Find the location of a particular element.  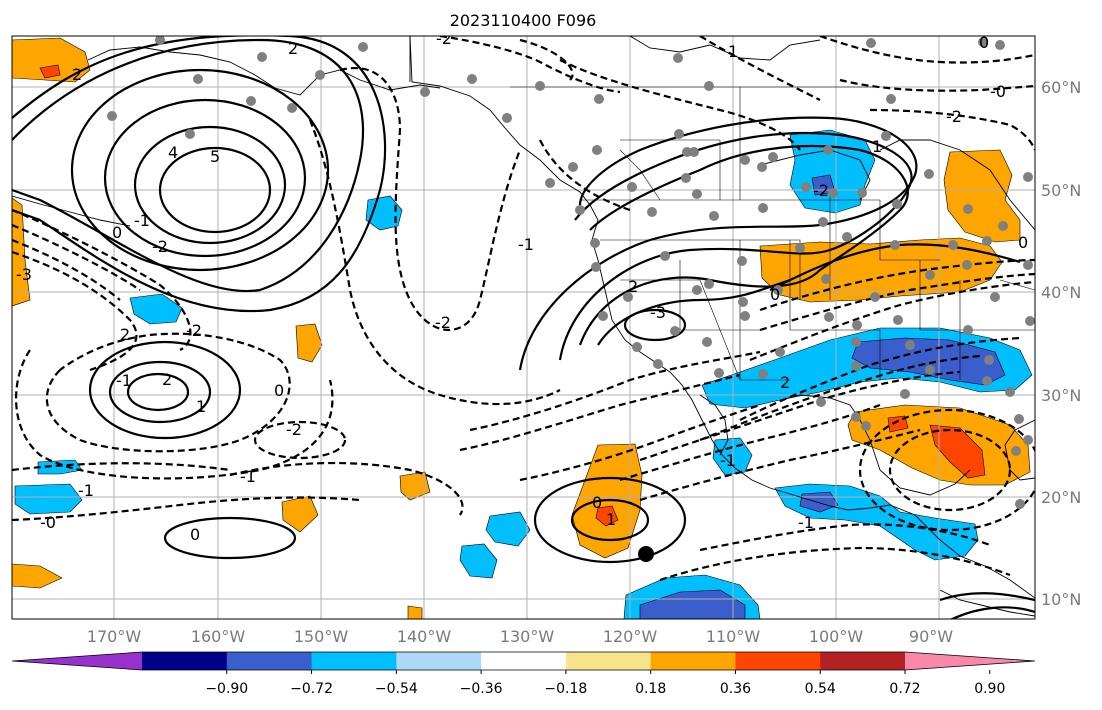

colorbar-outline is located at coordinates (523, 661).